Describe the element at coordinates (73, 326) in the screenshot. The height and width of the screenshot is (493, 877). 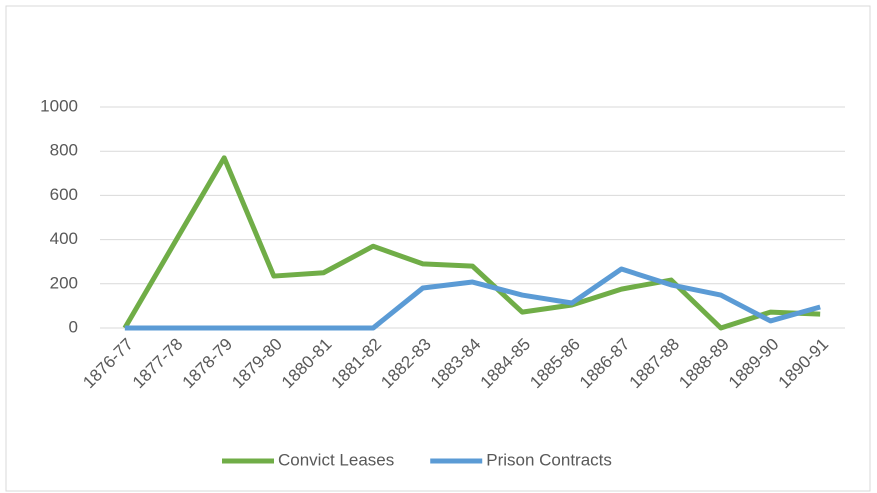
I see `y-tick-label: 0` at that location.